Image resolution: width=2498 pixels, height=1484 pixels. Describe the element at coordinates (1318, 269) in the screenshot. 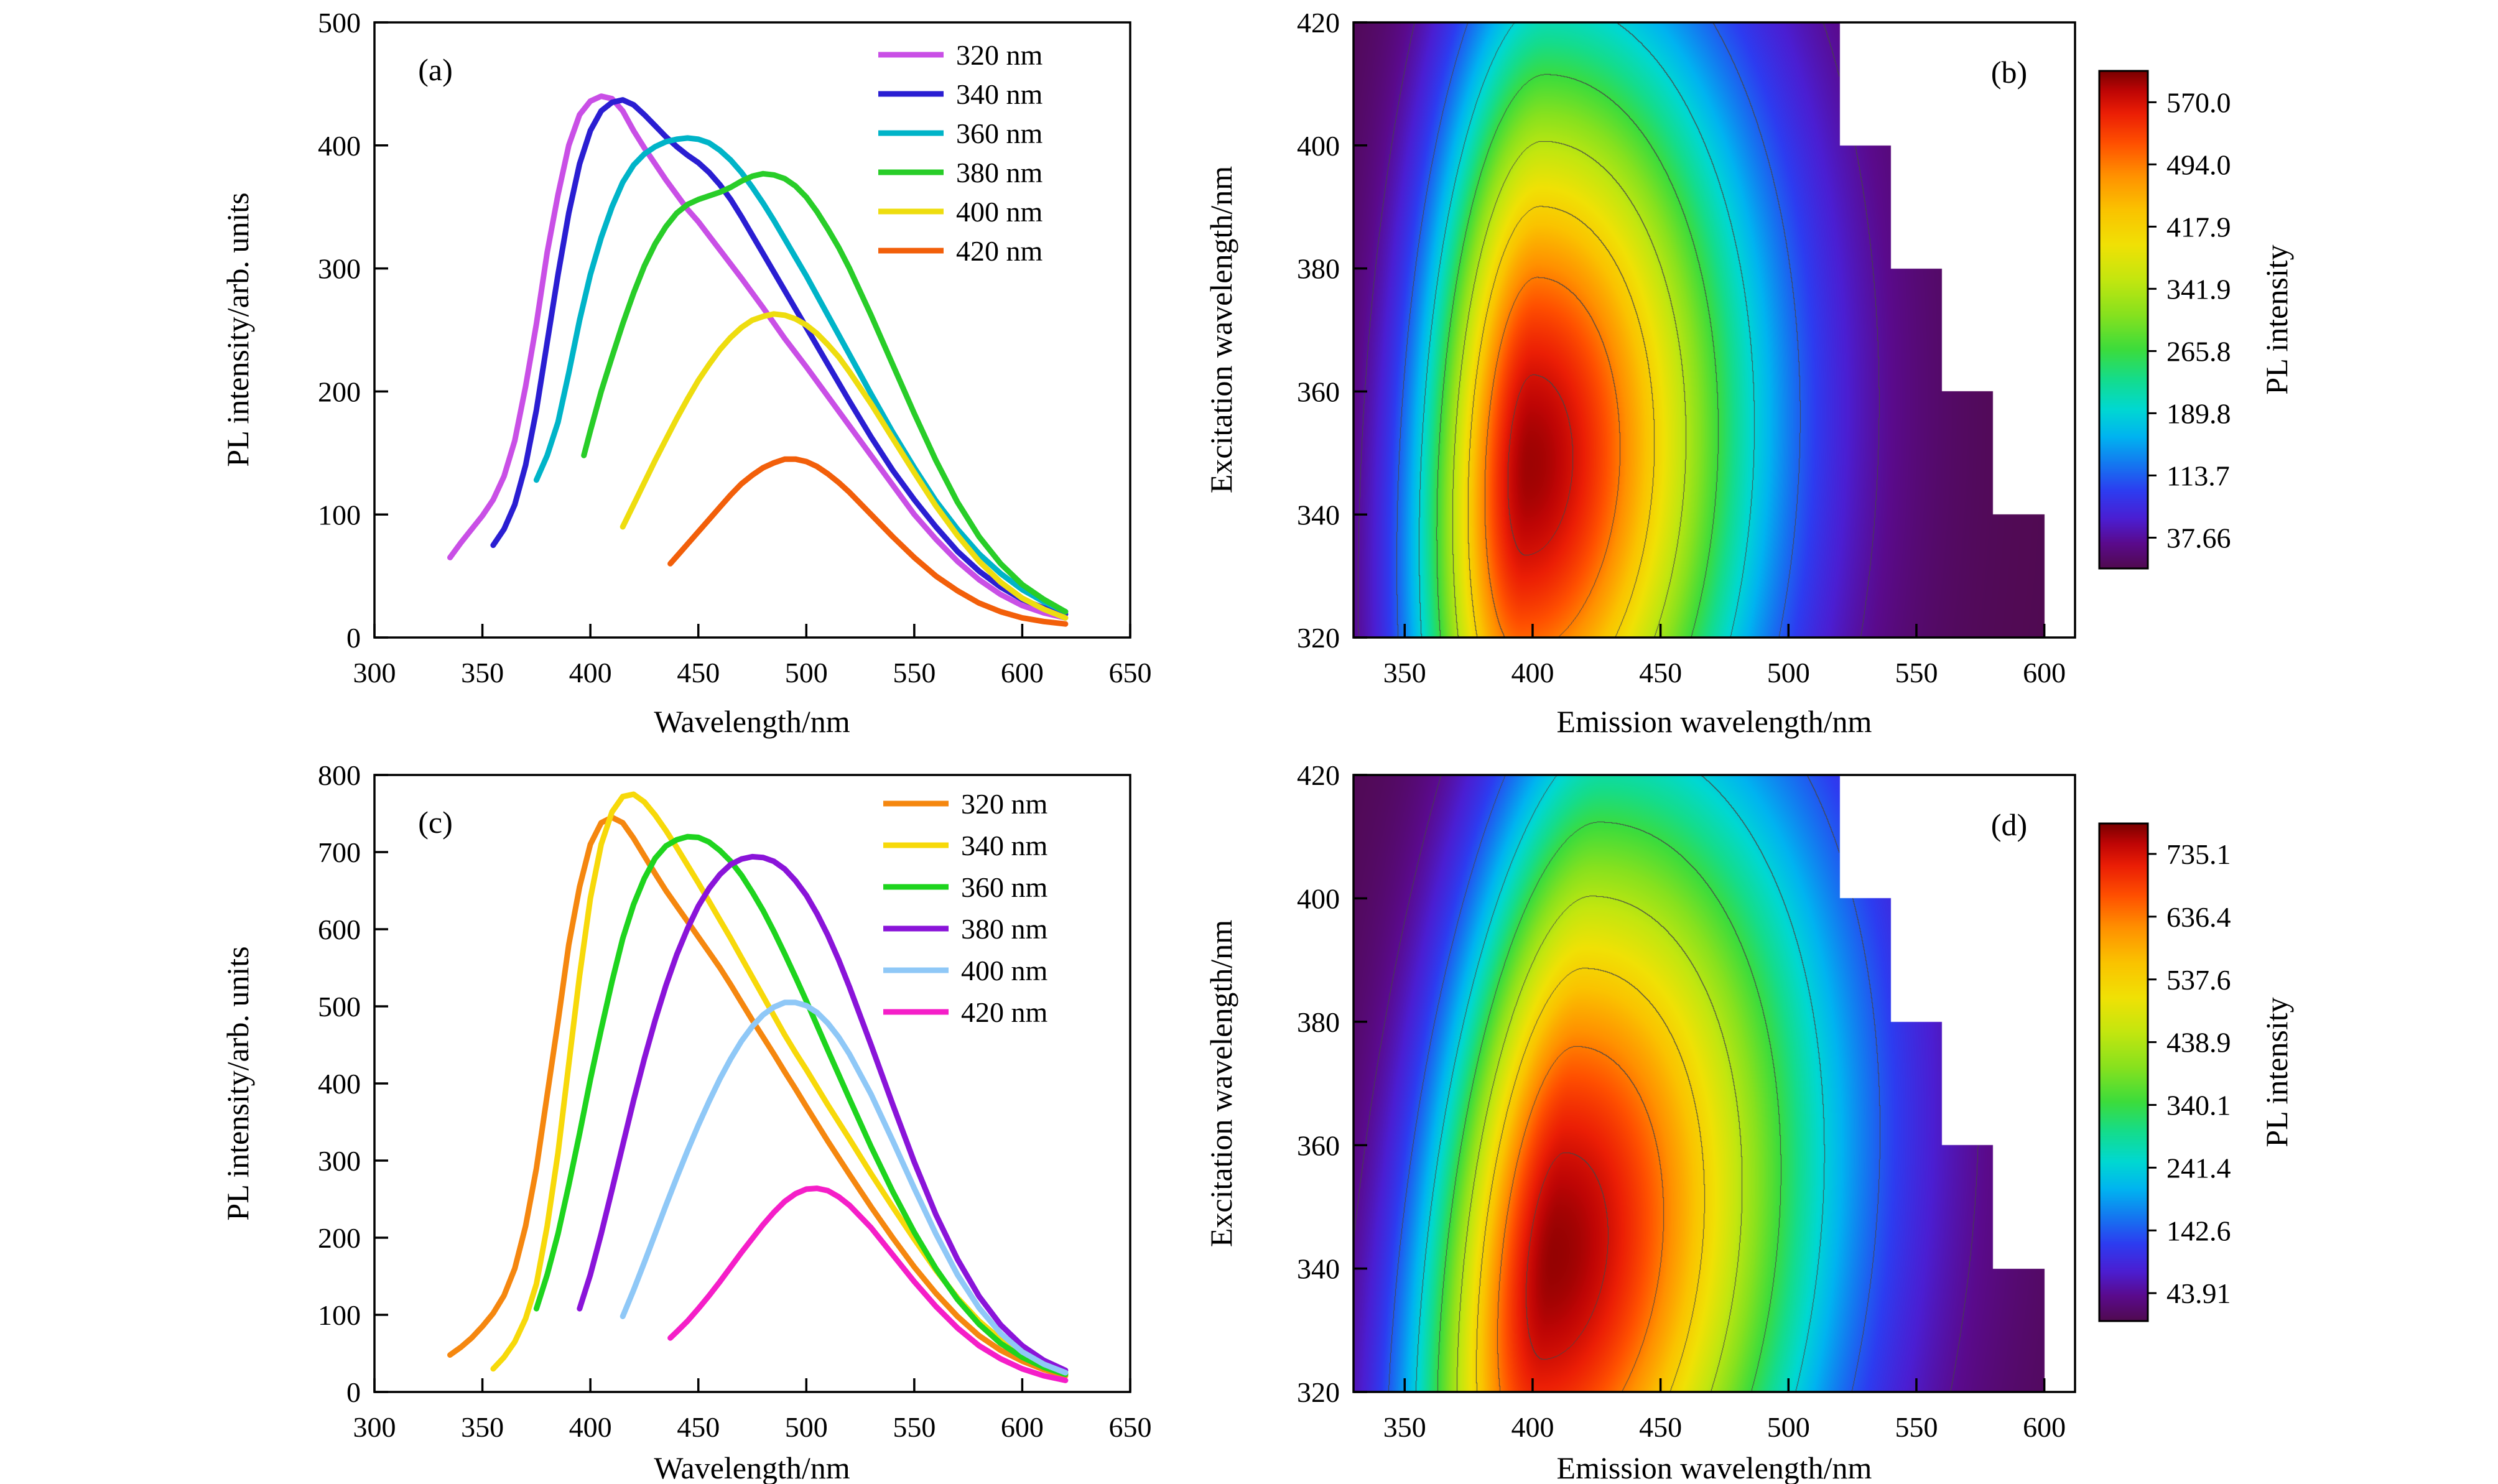

I see `y-tick-label: 380` at that location.